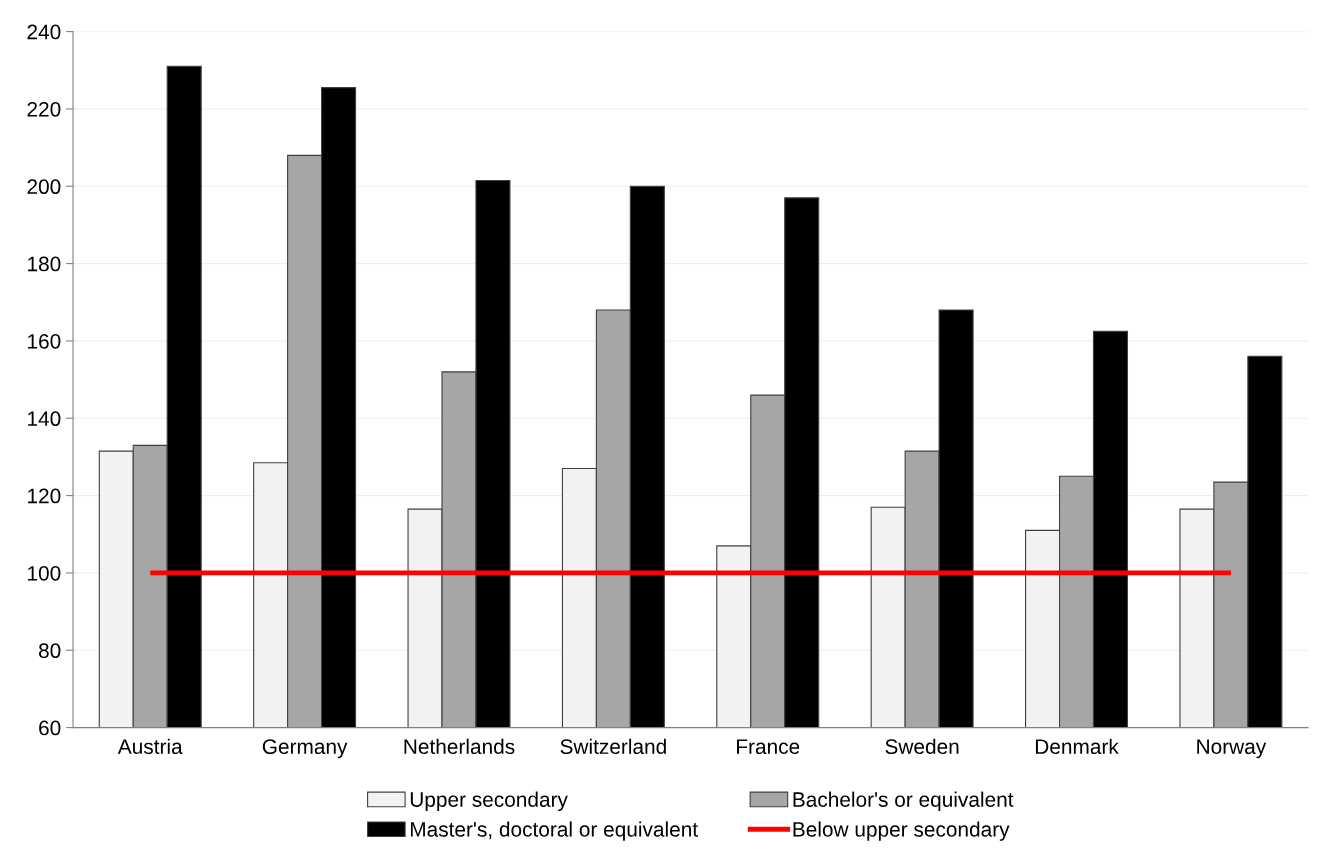 This screenshot has width=1328, height=854. What do you see at coordinates (768, 747) in the screenshot?
I see `x-tick-label: France` at bounding box center [768, 747].